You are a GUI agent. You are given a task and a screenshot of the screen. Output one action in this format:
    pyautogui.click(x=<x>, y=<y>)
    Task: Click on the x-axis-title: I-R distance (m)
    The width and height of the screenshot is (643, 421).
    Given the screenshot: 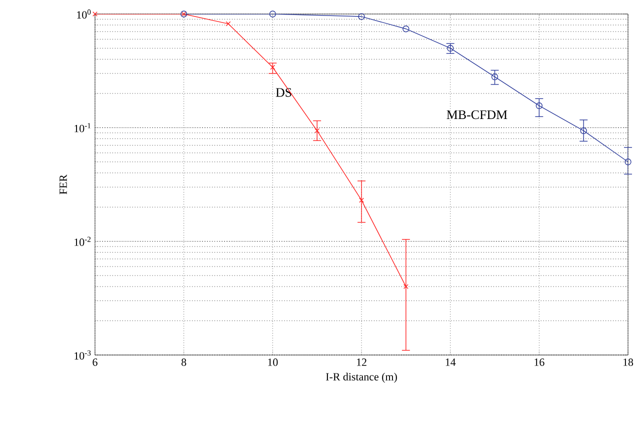 What is the action you would take?
    pyautogui.click(x=361, y=377)
    